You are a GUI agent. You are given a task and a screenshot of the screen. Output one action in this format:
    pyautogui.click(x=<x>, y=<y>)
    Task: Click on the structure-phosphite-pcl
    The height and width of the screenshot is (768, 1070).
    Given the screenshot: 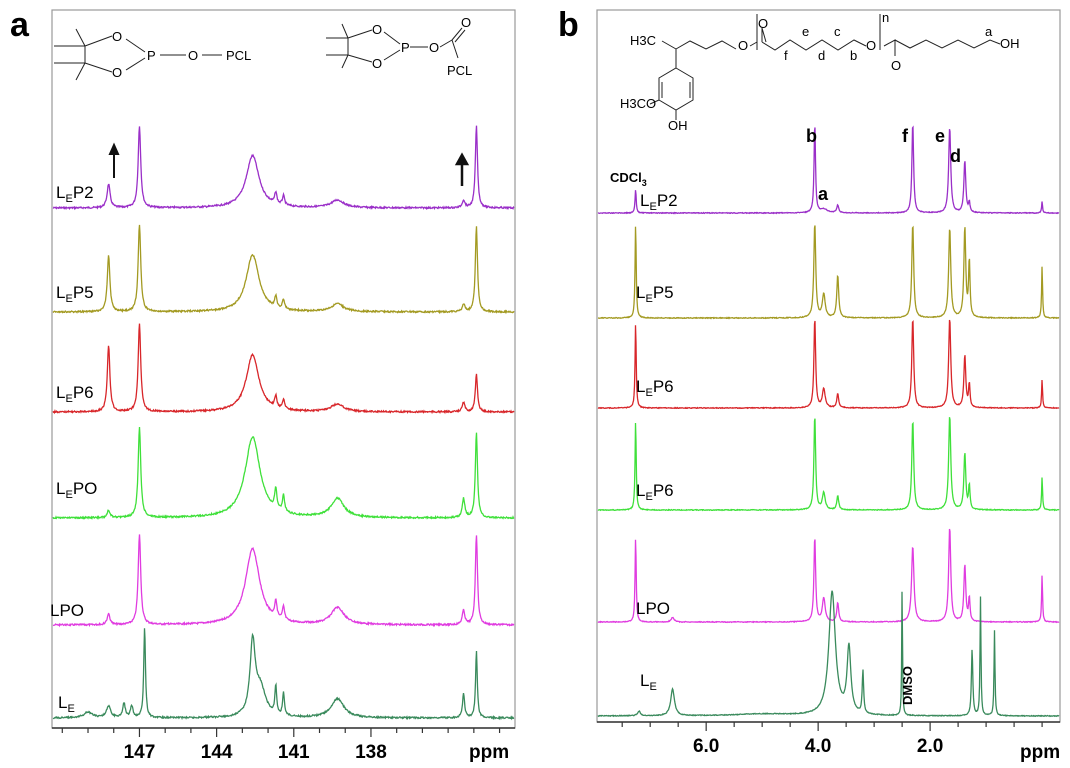 What is the action you would take?
    pyautogui.click(x=138, y=54)
    